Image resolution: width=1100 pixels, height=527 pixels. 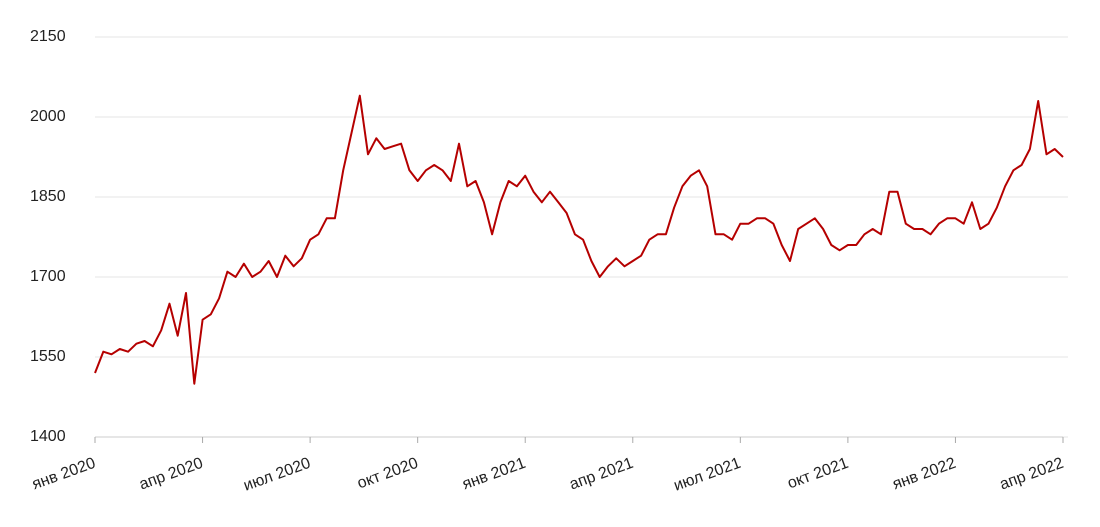 I want to click on y-tick-label: 1700, so click(x=48, y=276).